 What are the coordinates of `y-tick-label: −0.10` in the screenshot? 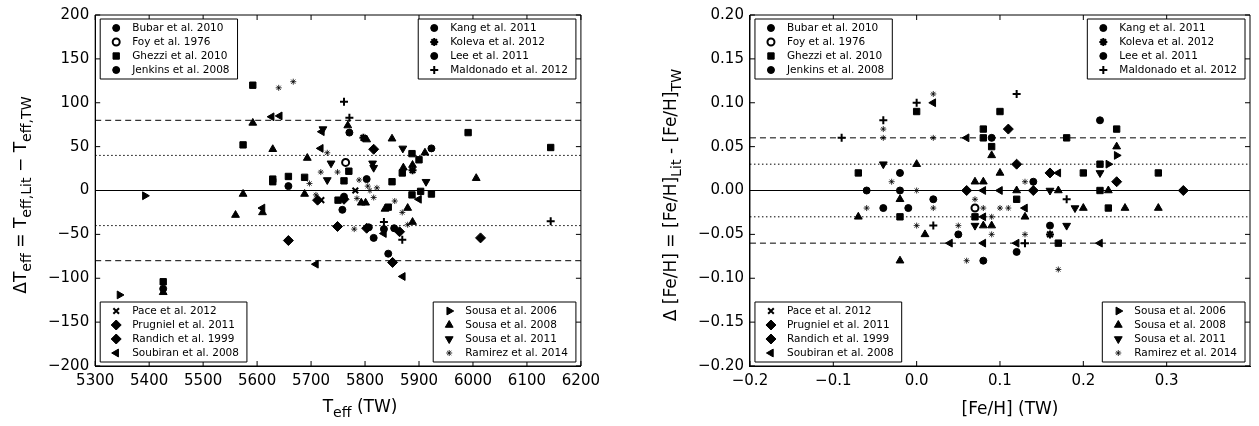 It's located at (721, 277).